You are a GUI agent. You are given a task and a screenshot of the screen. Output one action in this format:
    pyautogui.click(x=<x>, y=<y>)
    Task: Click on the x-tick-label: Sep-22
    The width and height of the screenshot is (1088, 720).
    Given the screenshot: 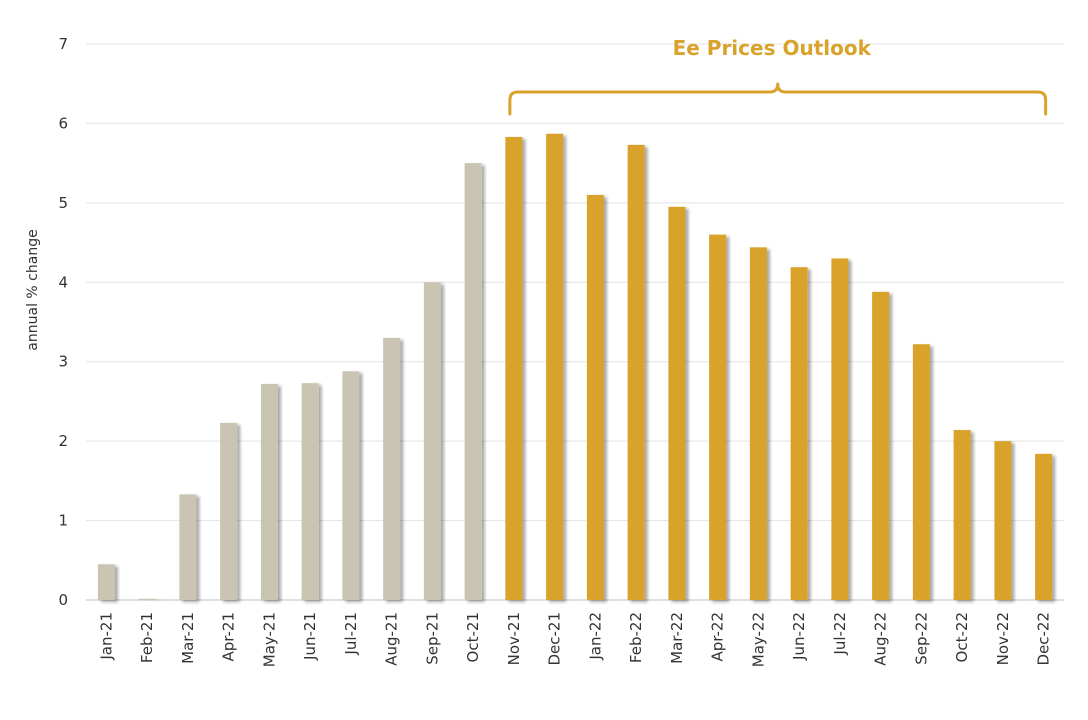 What is the action you would take?
    pyautogui.click(x=921, y=638)
    